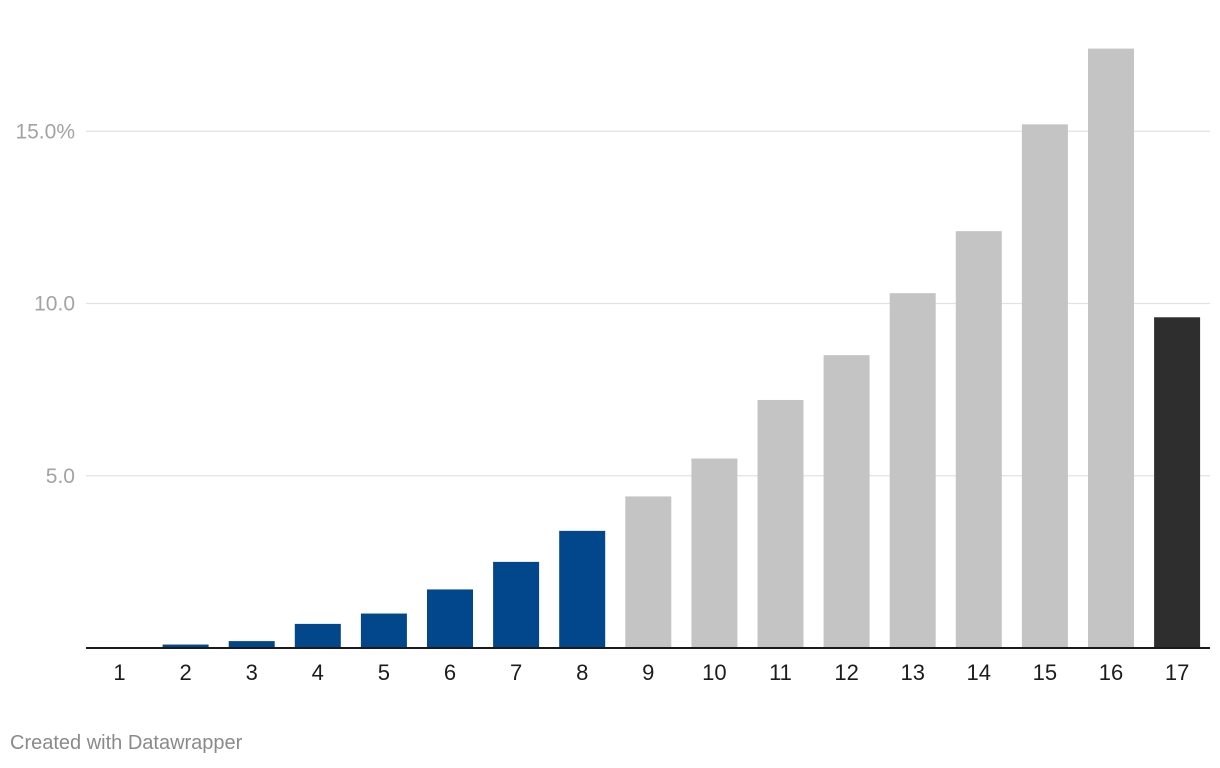 Image resolution: width=1220 pixels, height=768 pixels. What do you see at coordinates (54, 304) in the screenshot?
I see `y-tick-label: 10.0` at bounding box center [54, 304].